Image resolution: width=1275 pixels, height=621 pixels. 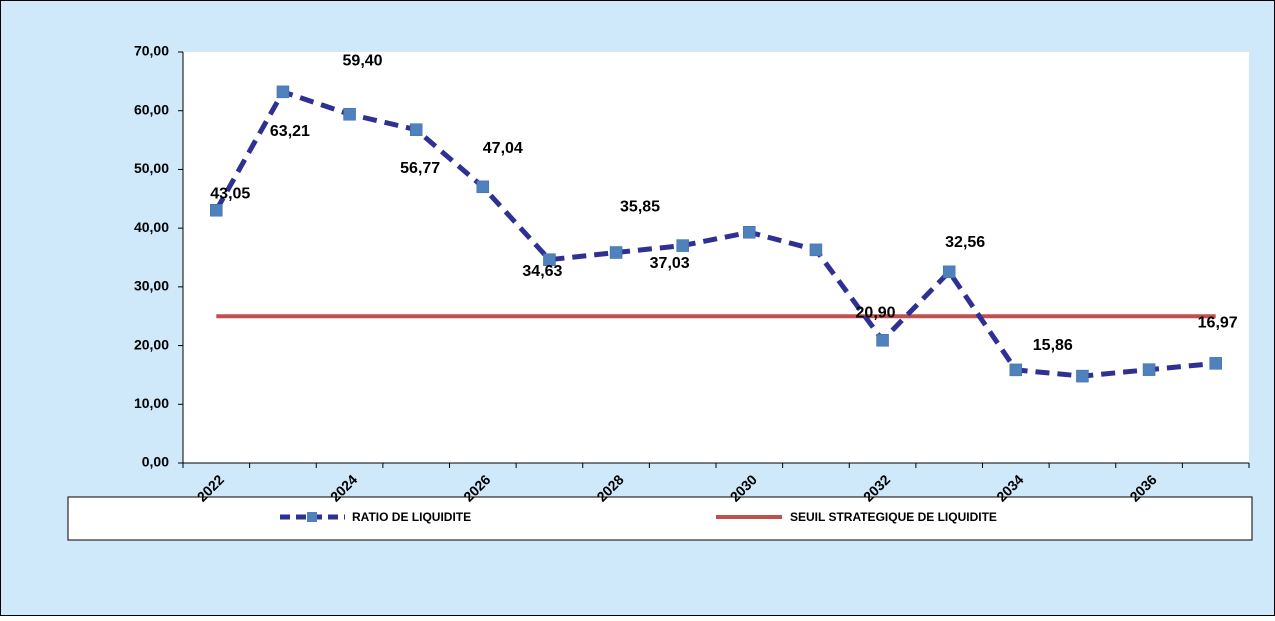 I want to click on data-label: 59,40, so click(x=363, y=60).